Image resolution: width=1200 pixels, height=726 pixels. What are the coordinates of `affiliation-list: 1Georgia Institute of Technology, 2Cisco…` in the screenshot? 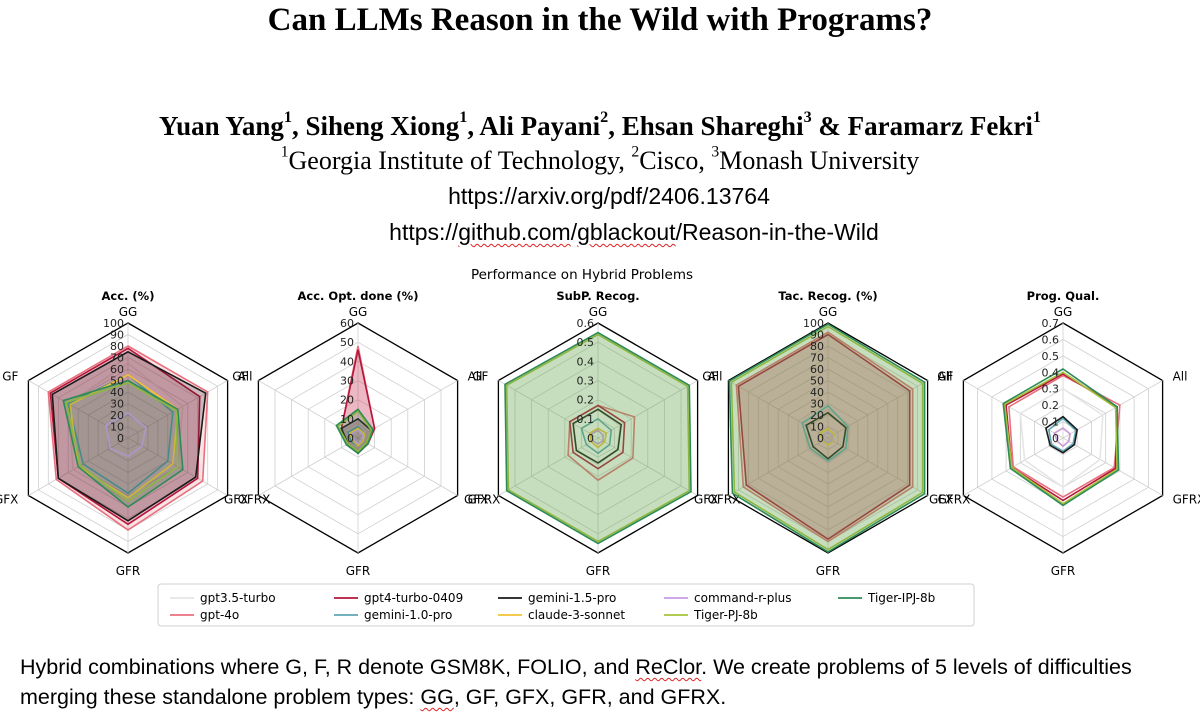 It's located at (600, 159).